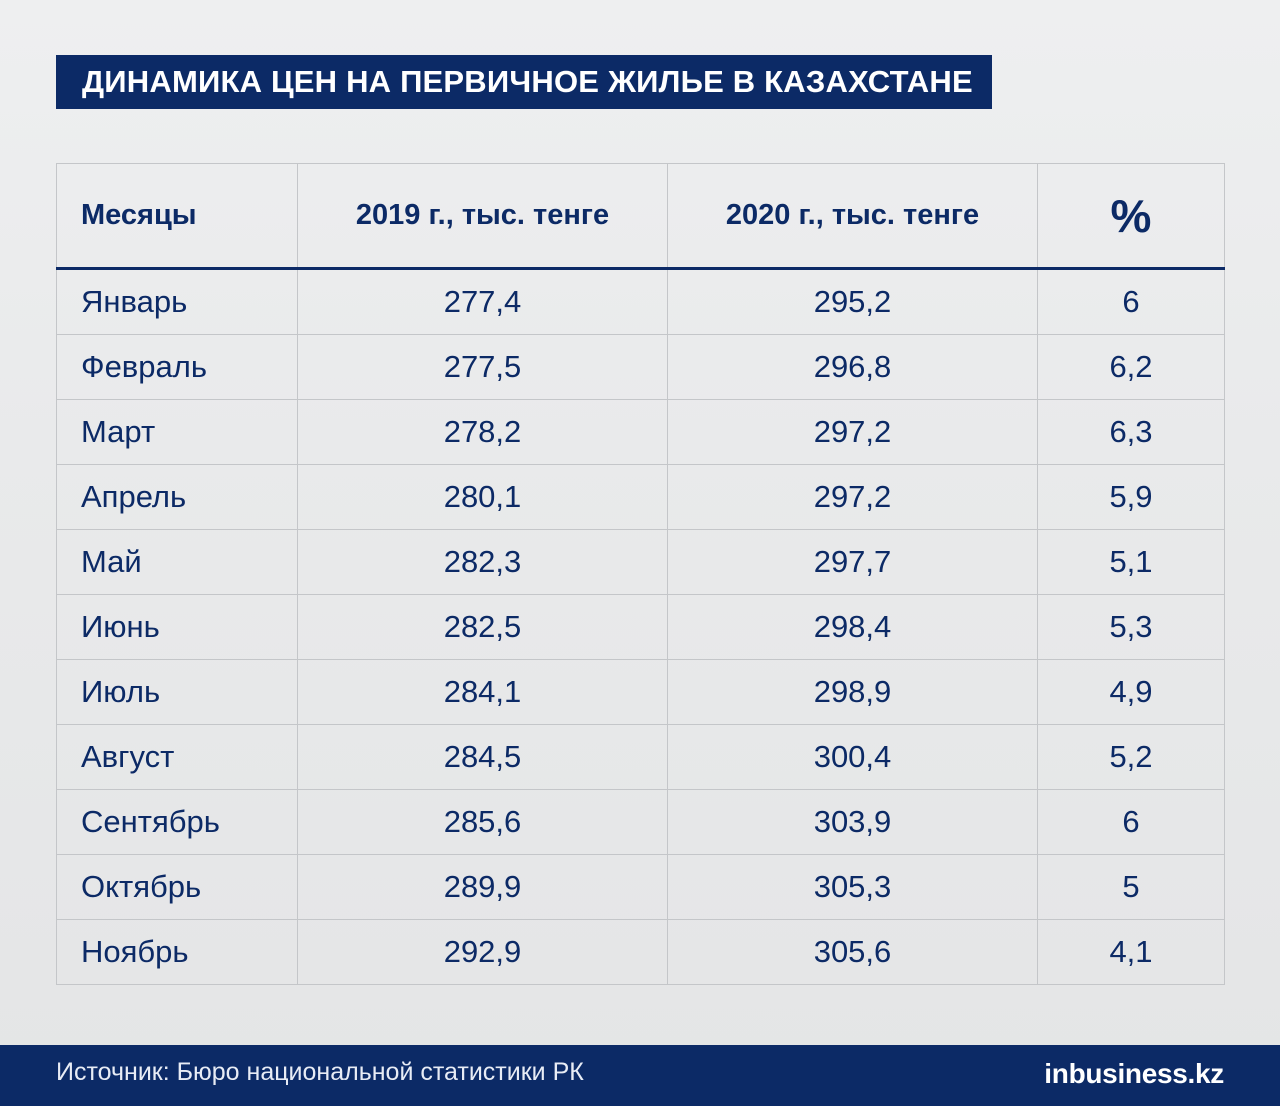  Describe the element at coordinates (1131, 367) in the screenshot. I see `cell-percent: 6,2` at that location.